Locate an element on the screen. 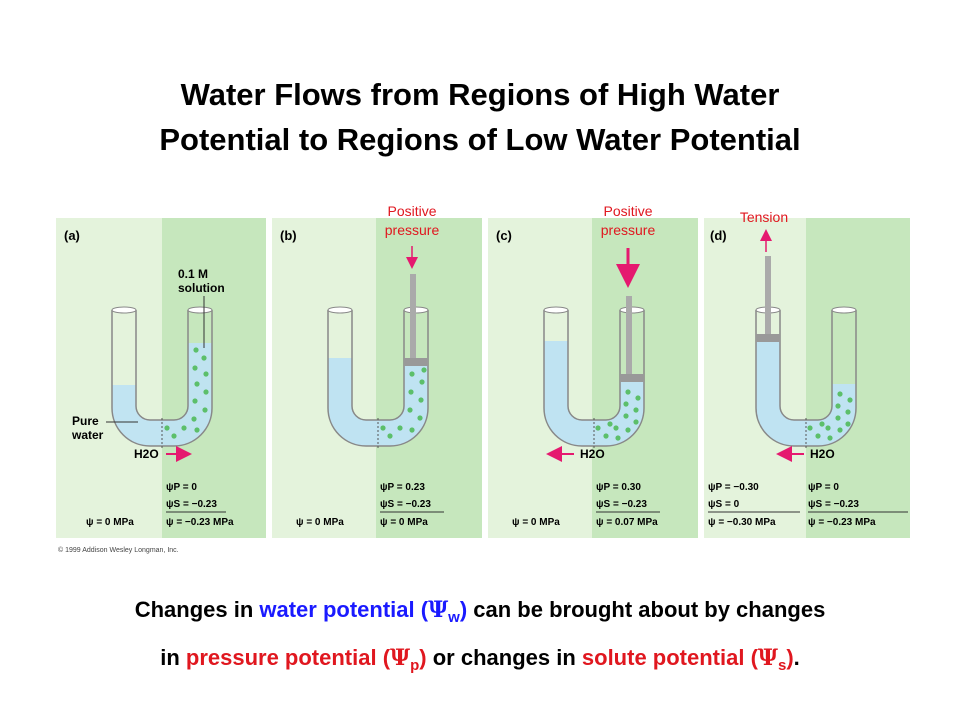  panel-d-solute-dots is located at coordinates (830, 416).